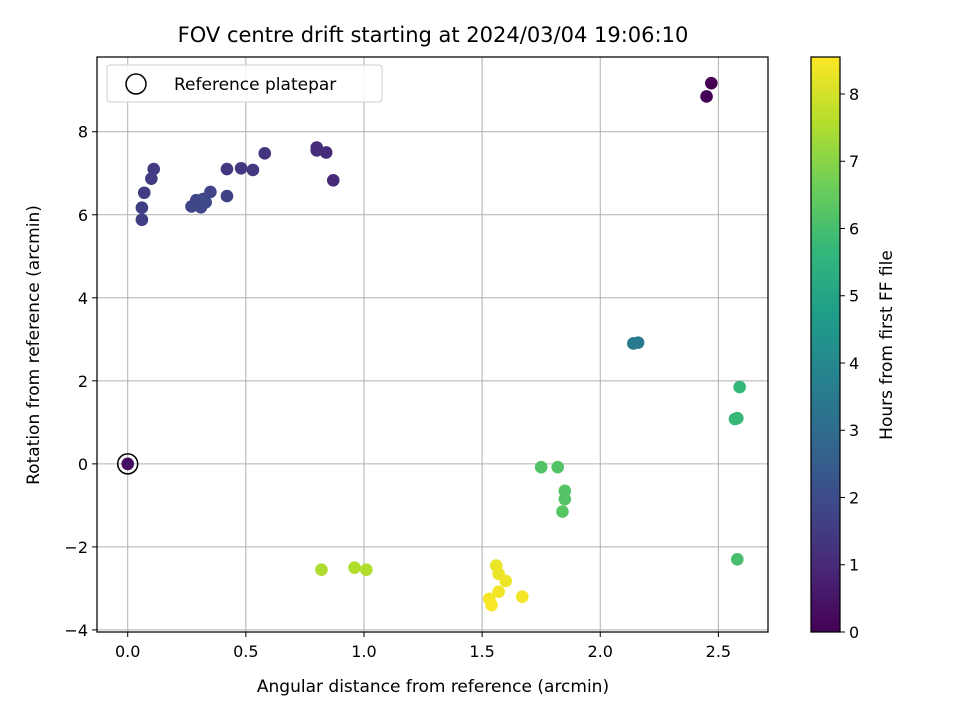  Describe the element at coordinates (76, 547) in the screenshot. I see `y-tick-label: −2` at that location.